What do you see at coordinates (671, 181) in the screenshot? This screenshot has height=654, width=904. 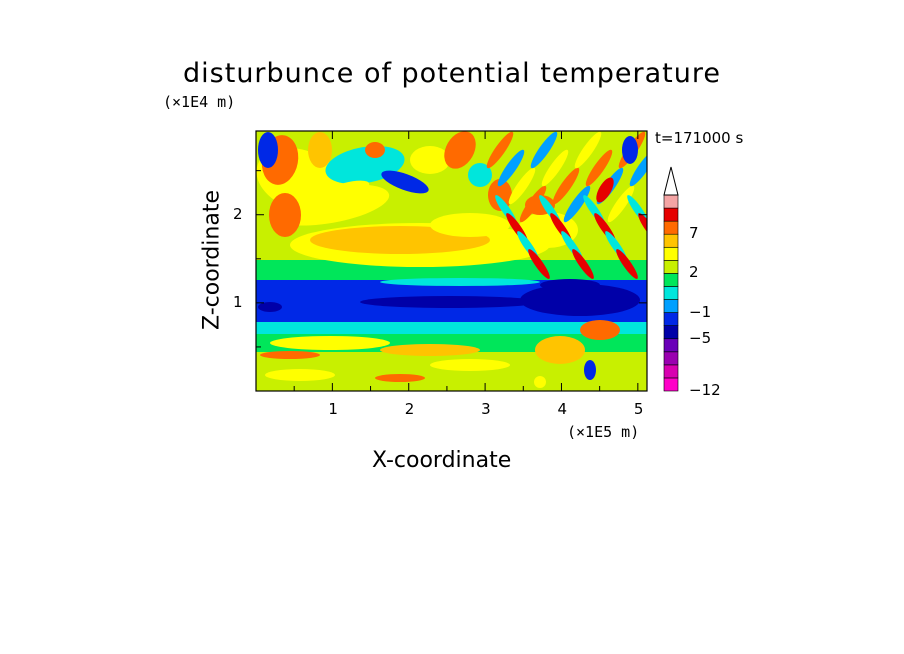 I see `colorbar-extend-arrow` at bounding box center [671, 181].